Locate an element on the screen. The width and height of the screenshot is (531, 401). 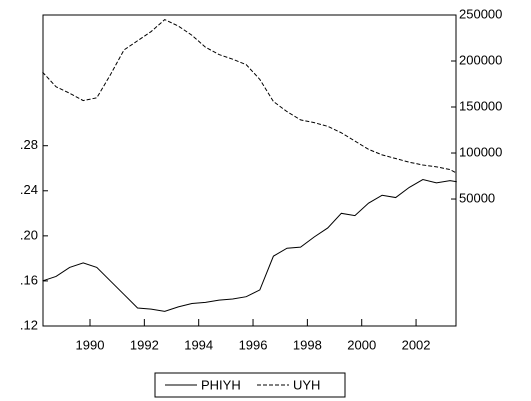
y-tick-label: .24 is located at coordinates (29, 189).